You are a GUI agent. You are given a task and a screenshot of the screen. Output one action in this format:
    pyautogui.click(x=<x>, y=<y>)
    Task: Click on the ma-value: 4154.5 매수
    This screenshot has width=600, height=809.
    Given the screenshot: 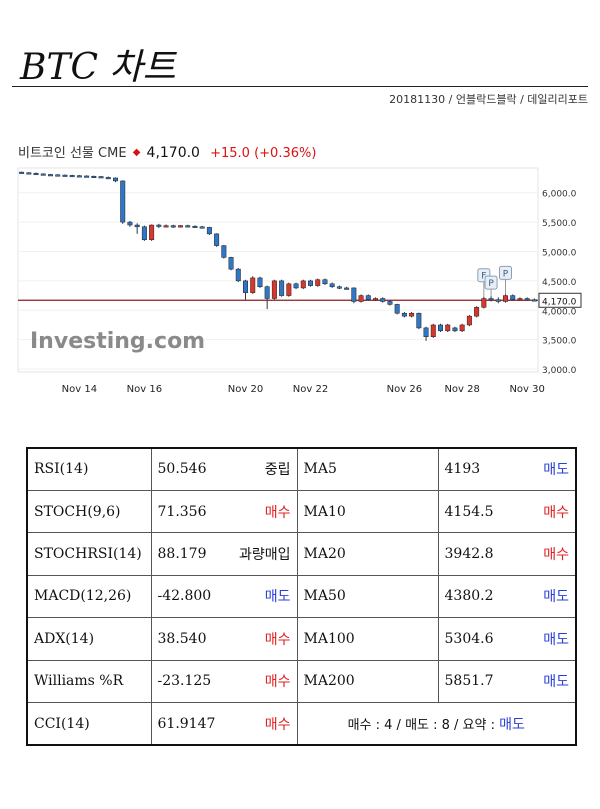 What is the action you would take?
    pyautogui.click(x=507, y=511)
    